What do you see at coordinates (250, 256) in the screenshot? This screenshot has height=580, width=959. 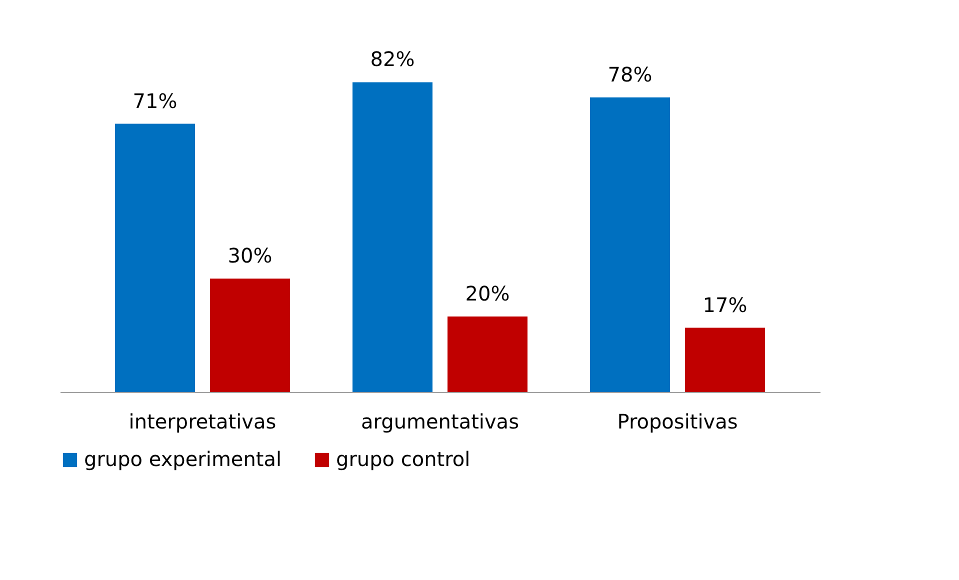 I see `data-label: 30%` at bounding box center [250, 256].